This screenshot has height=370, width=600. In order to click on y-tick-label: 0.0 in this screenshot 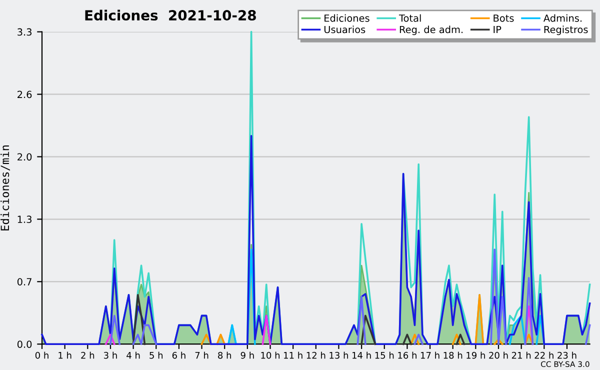, I will do `click(24, 344)`.